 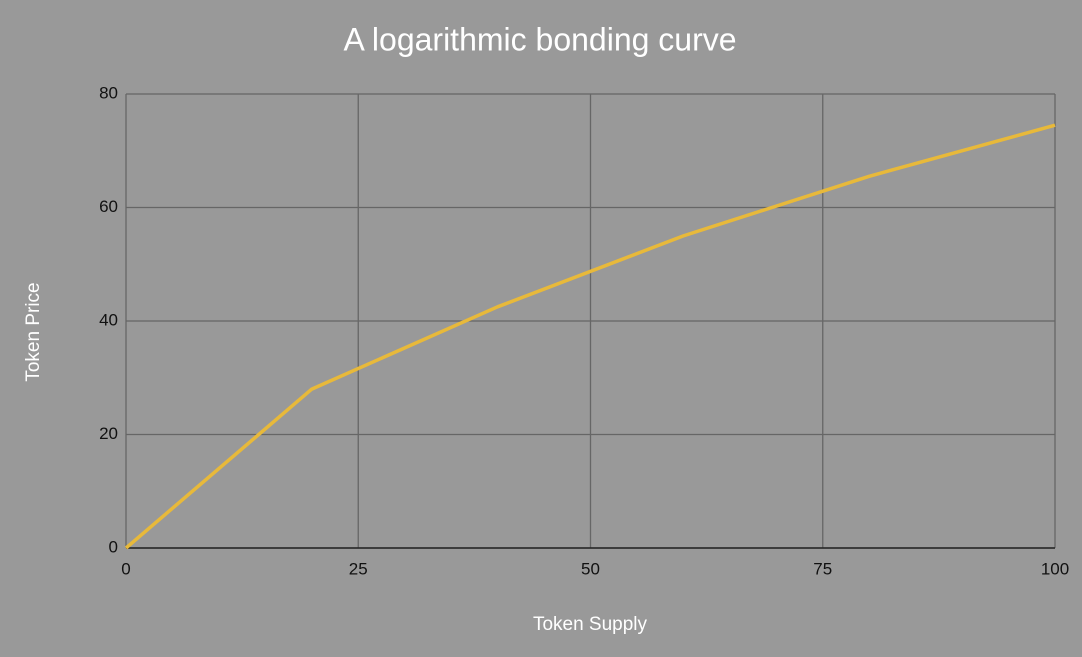 I want to click on x-tick-label: 75, so click(x=822, y=568).